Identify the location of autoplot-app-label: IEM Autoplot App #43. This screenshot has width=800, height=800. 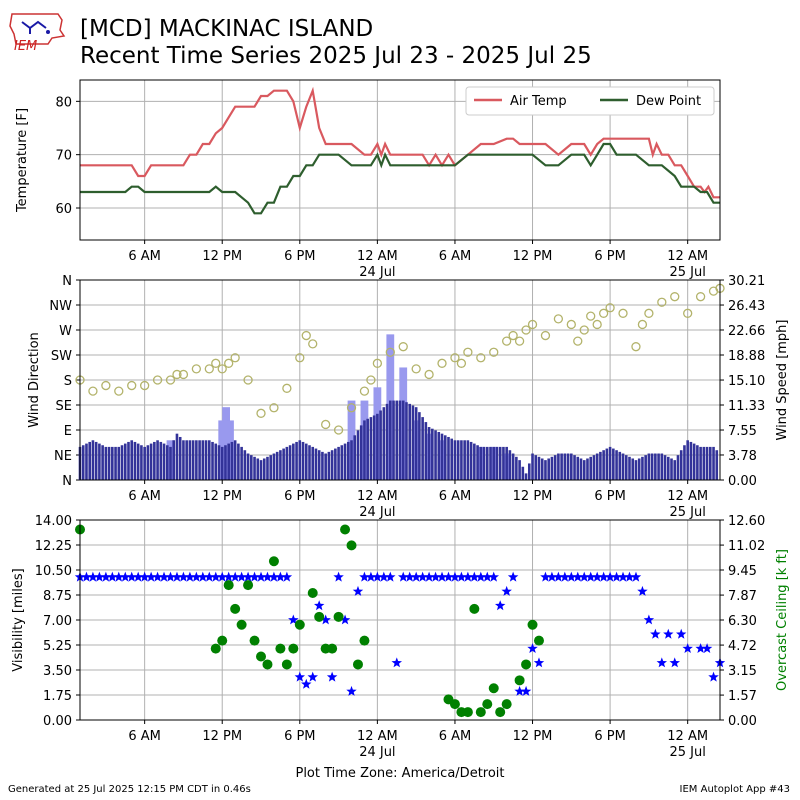
(734, 789).